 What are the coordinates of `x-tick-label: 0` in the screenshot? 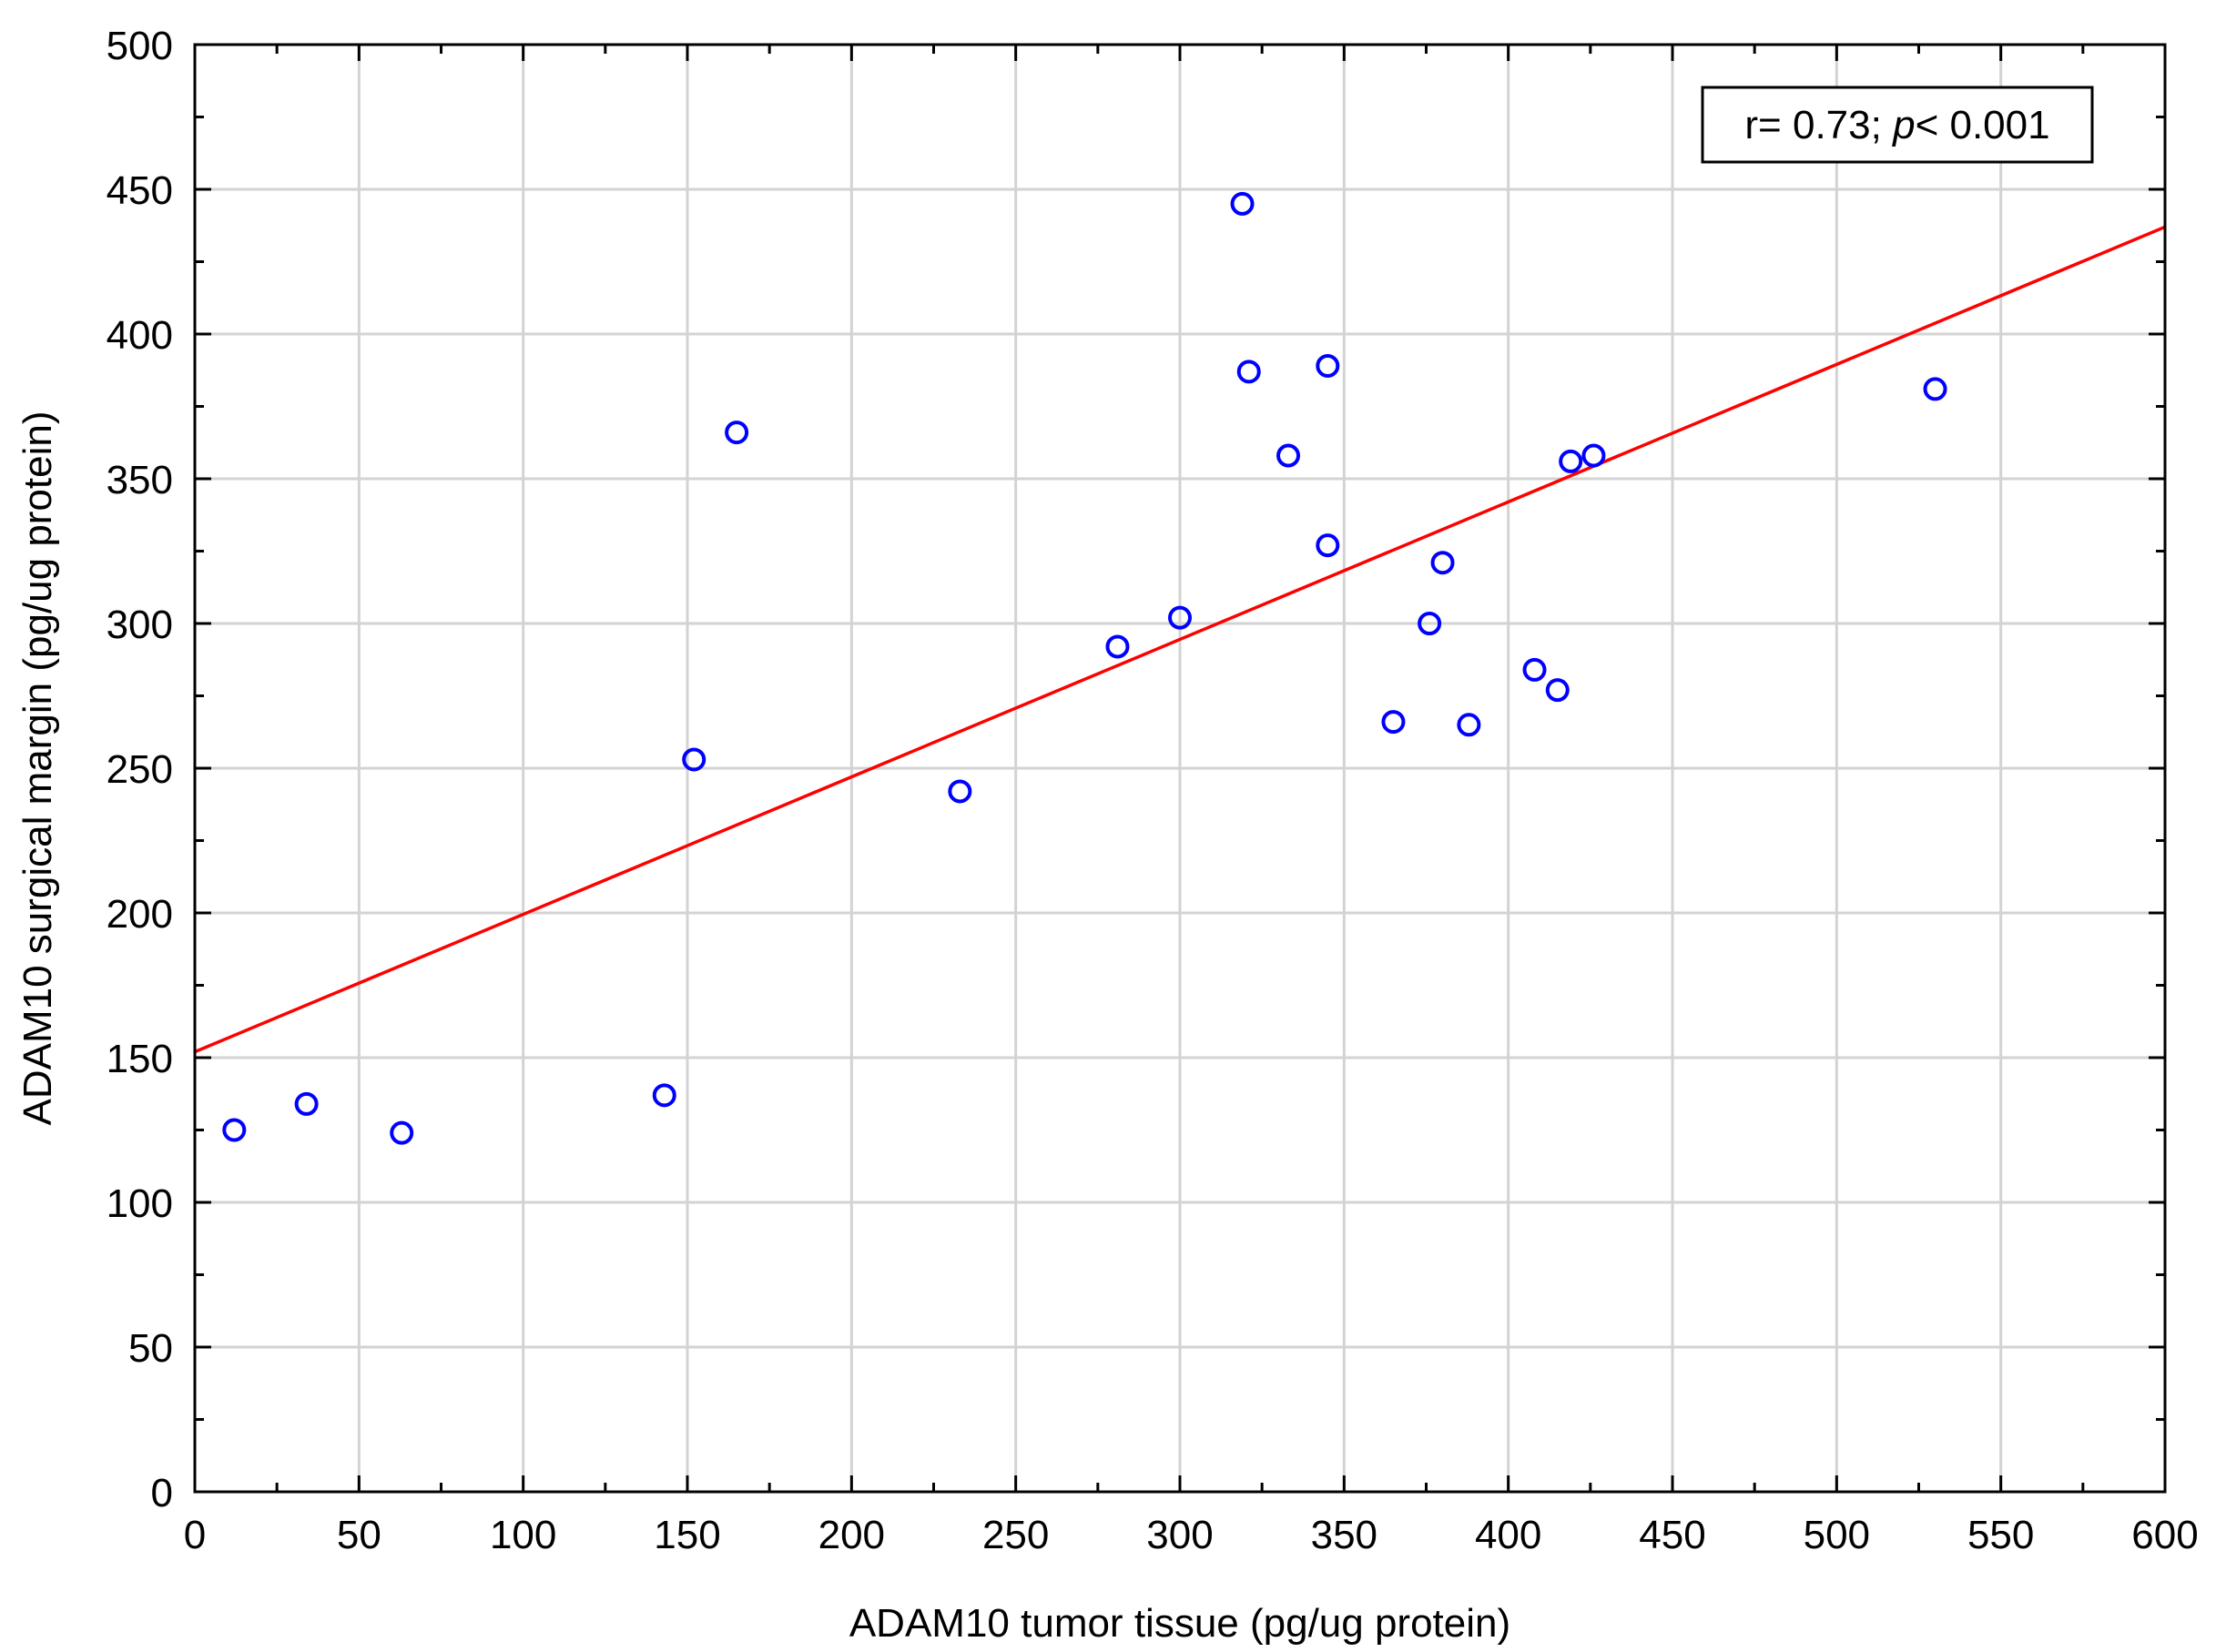 It's located at (195, 1535).